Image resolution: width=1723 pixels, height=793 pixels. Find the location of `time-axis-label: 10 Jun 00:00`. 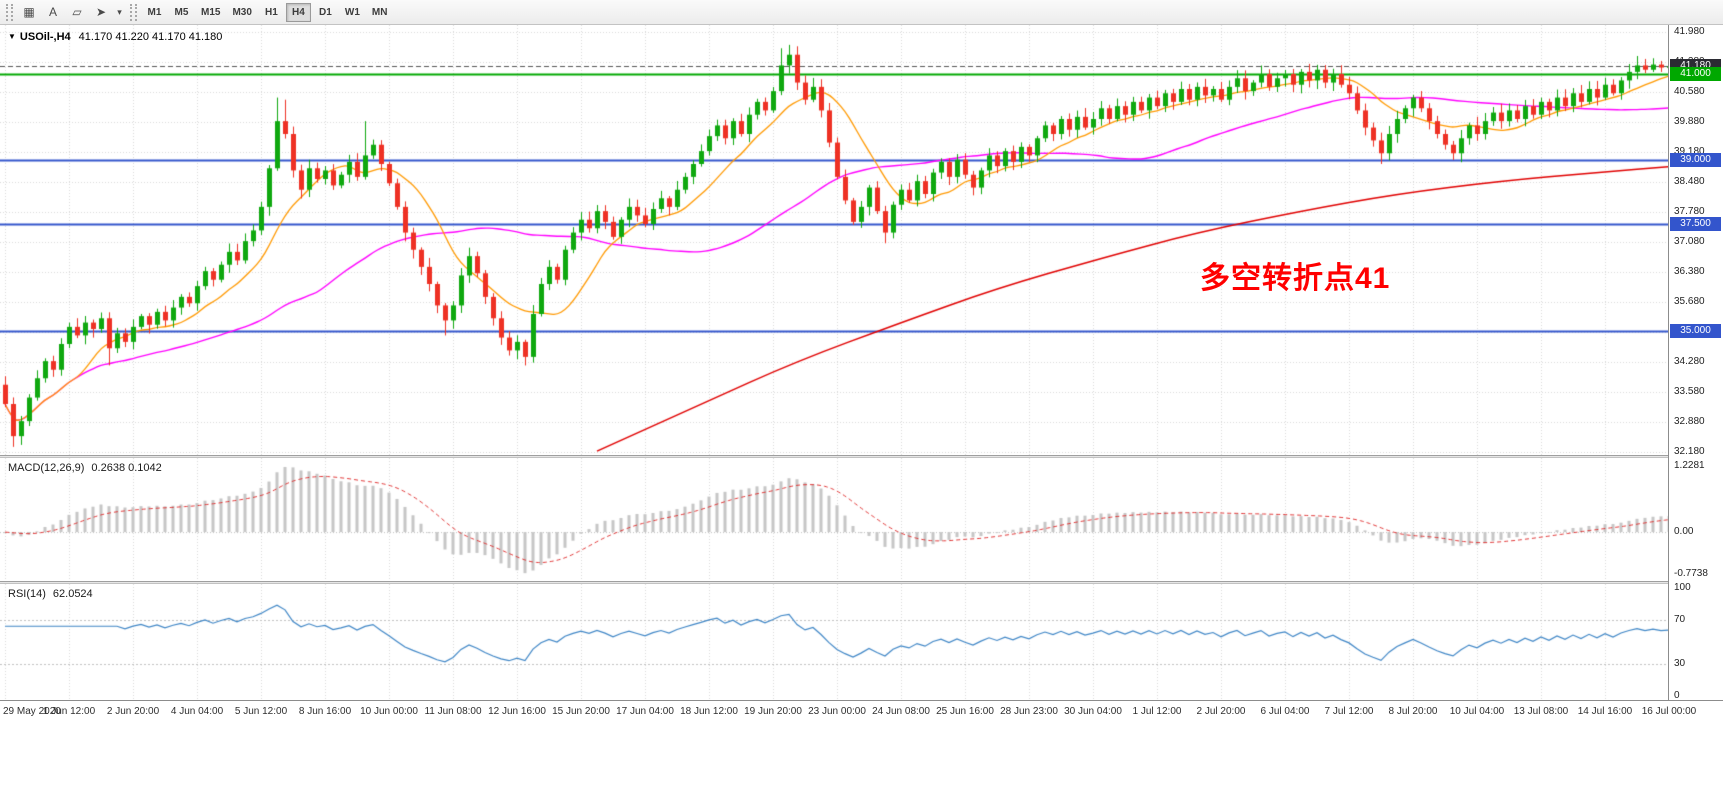

time-axis-label: 10 Jun 00:00 is located at coordinates (389, 711).